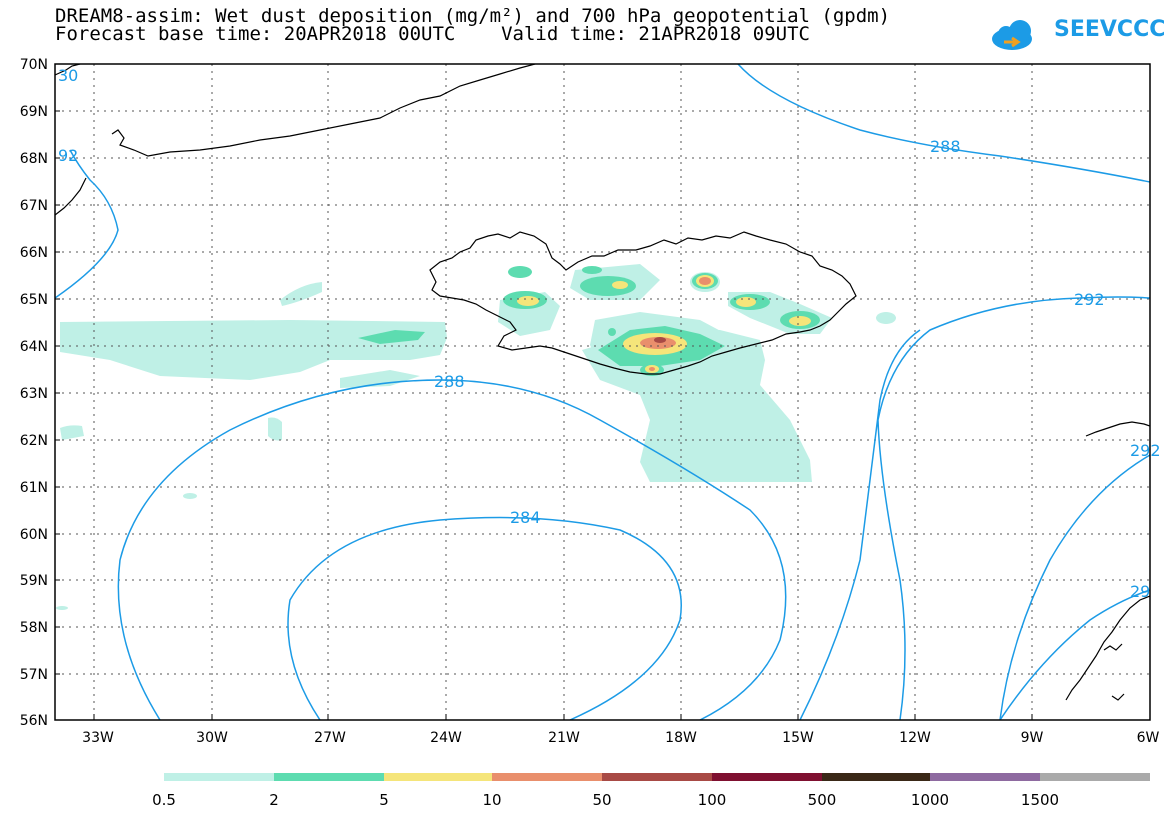 The image size is (1175, 815). Describe the element at coordinates (620, 738) in the screenshot. I see `longitude-axis: 33W 30W 27W 24W 21W 18W 15W 12W 9W 6W` at that location.